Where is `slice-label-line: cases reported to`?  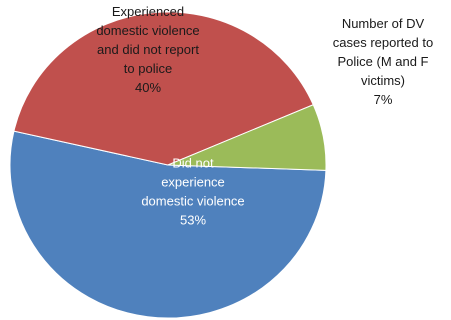
slice-label-line: cases reported to is located at coordinates (383, 42).